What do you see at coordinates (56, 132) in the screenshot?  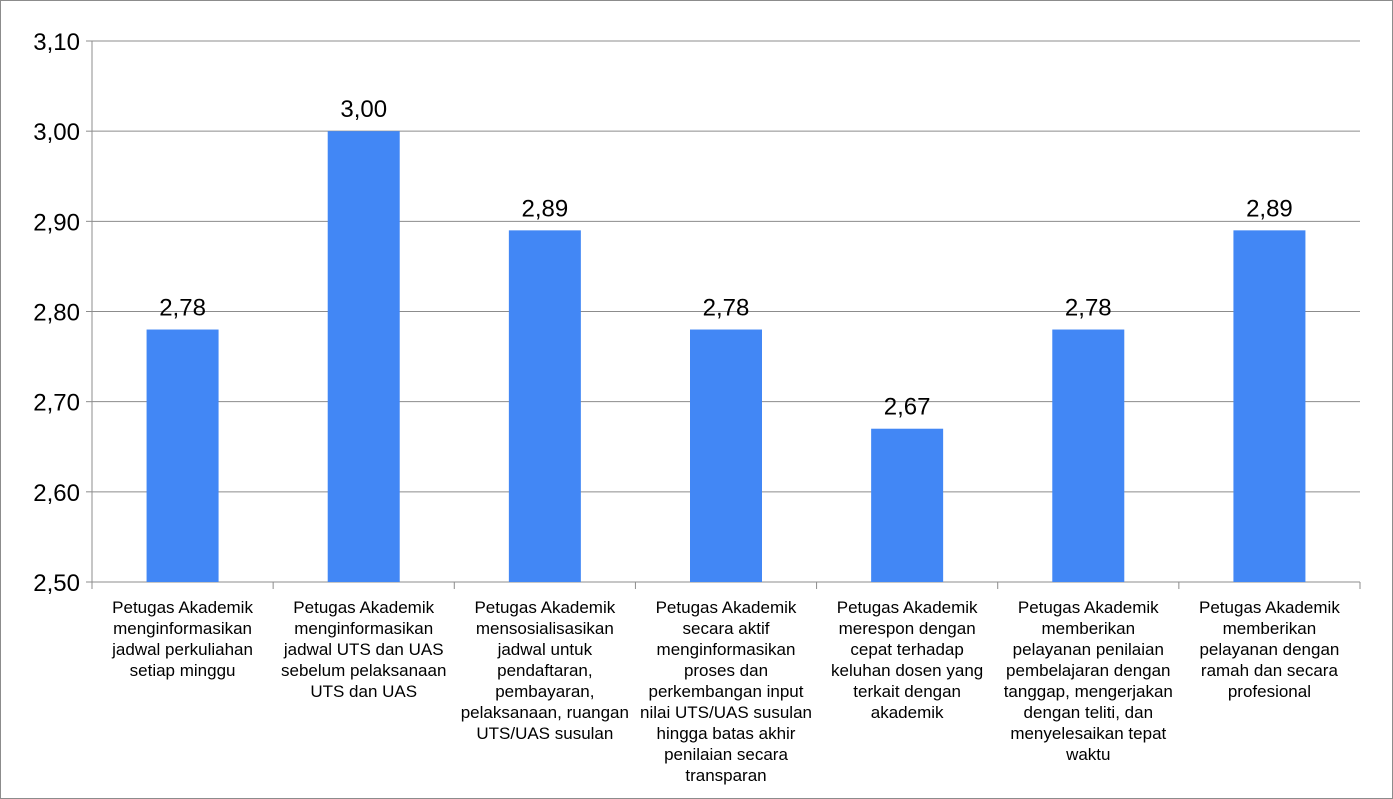 I see `y-tick-label: 3,00` at bounding box center [56, 132].